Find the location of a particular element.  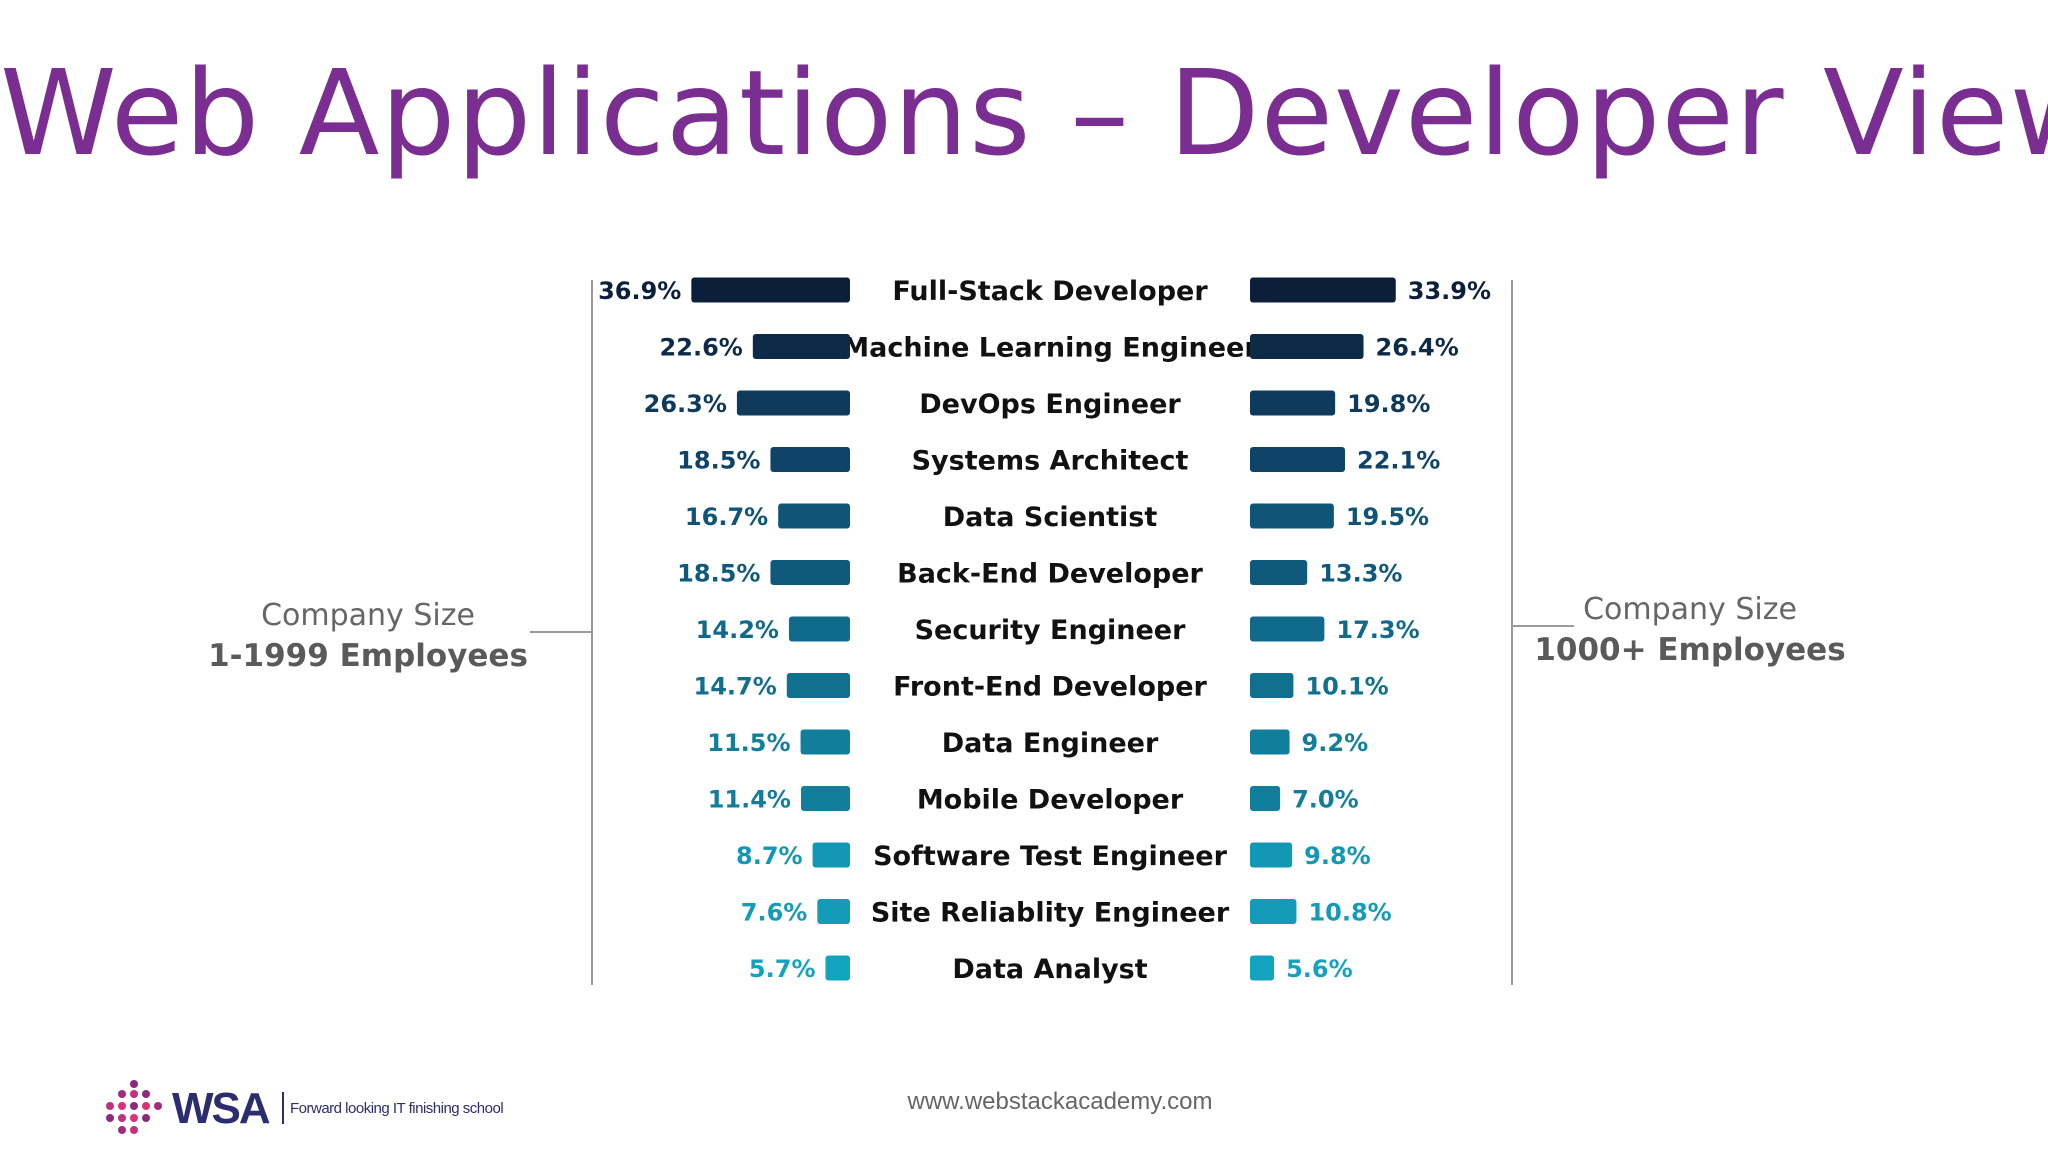

left-value-label: 14.2% is located at coordinates (737, 630).